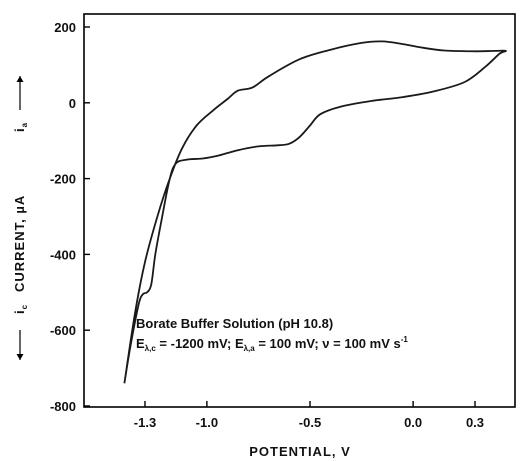 This screenshot has height=461, width=520. Describe the element at coordinates (20, 357) in the screenshot. I see `y-axis-arrowhead-left` at that location.